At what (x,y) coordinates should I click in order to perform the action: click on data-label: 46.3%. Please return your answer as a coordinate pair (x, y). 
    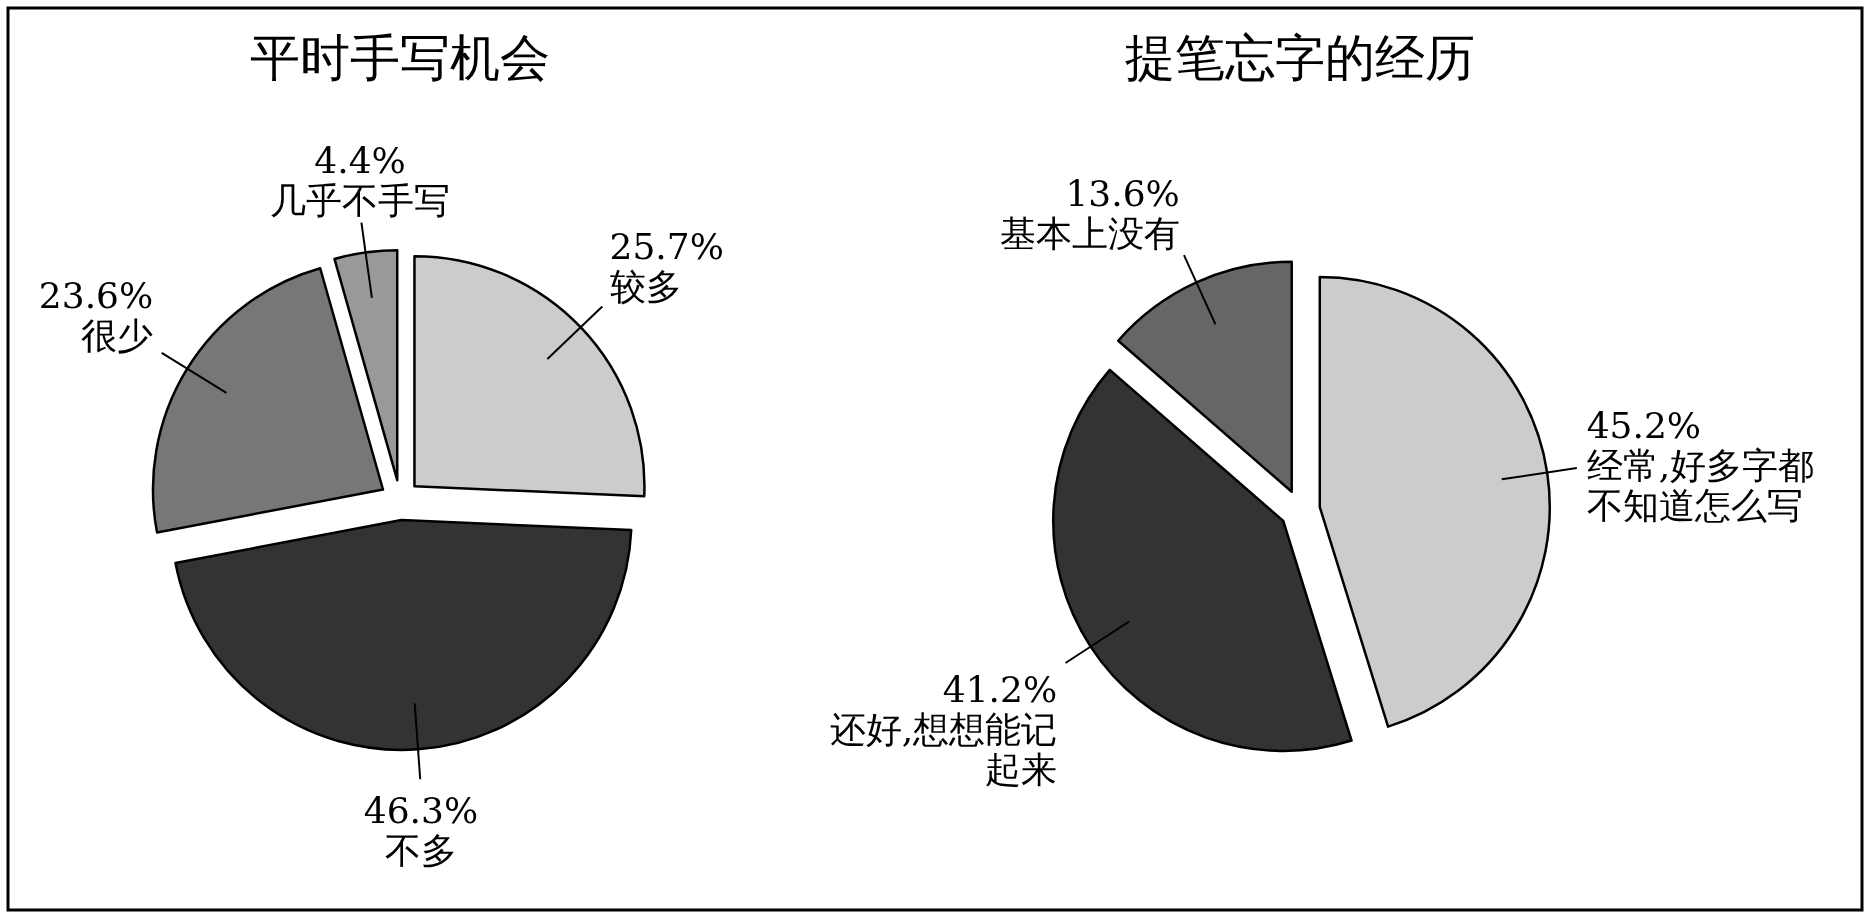
    Looking at the image, I should click on (421, 811).